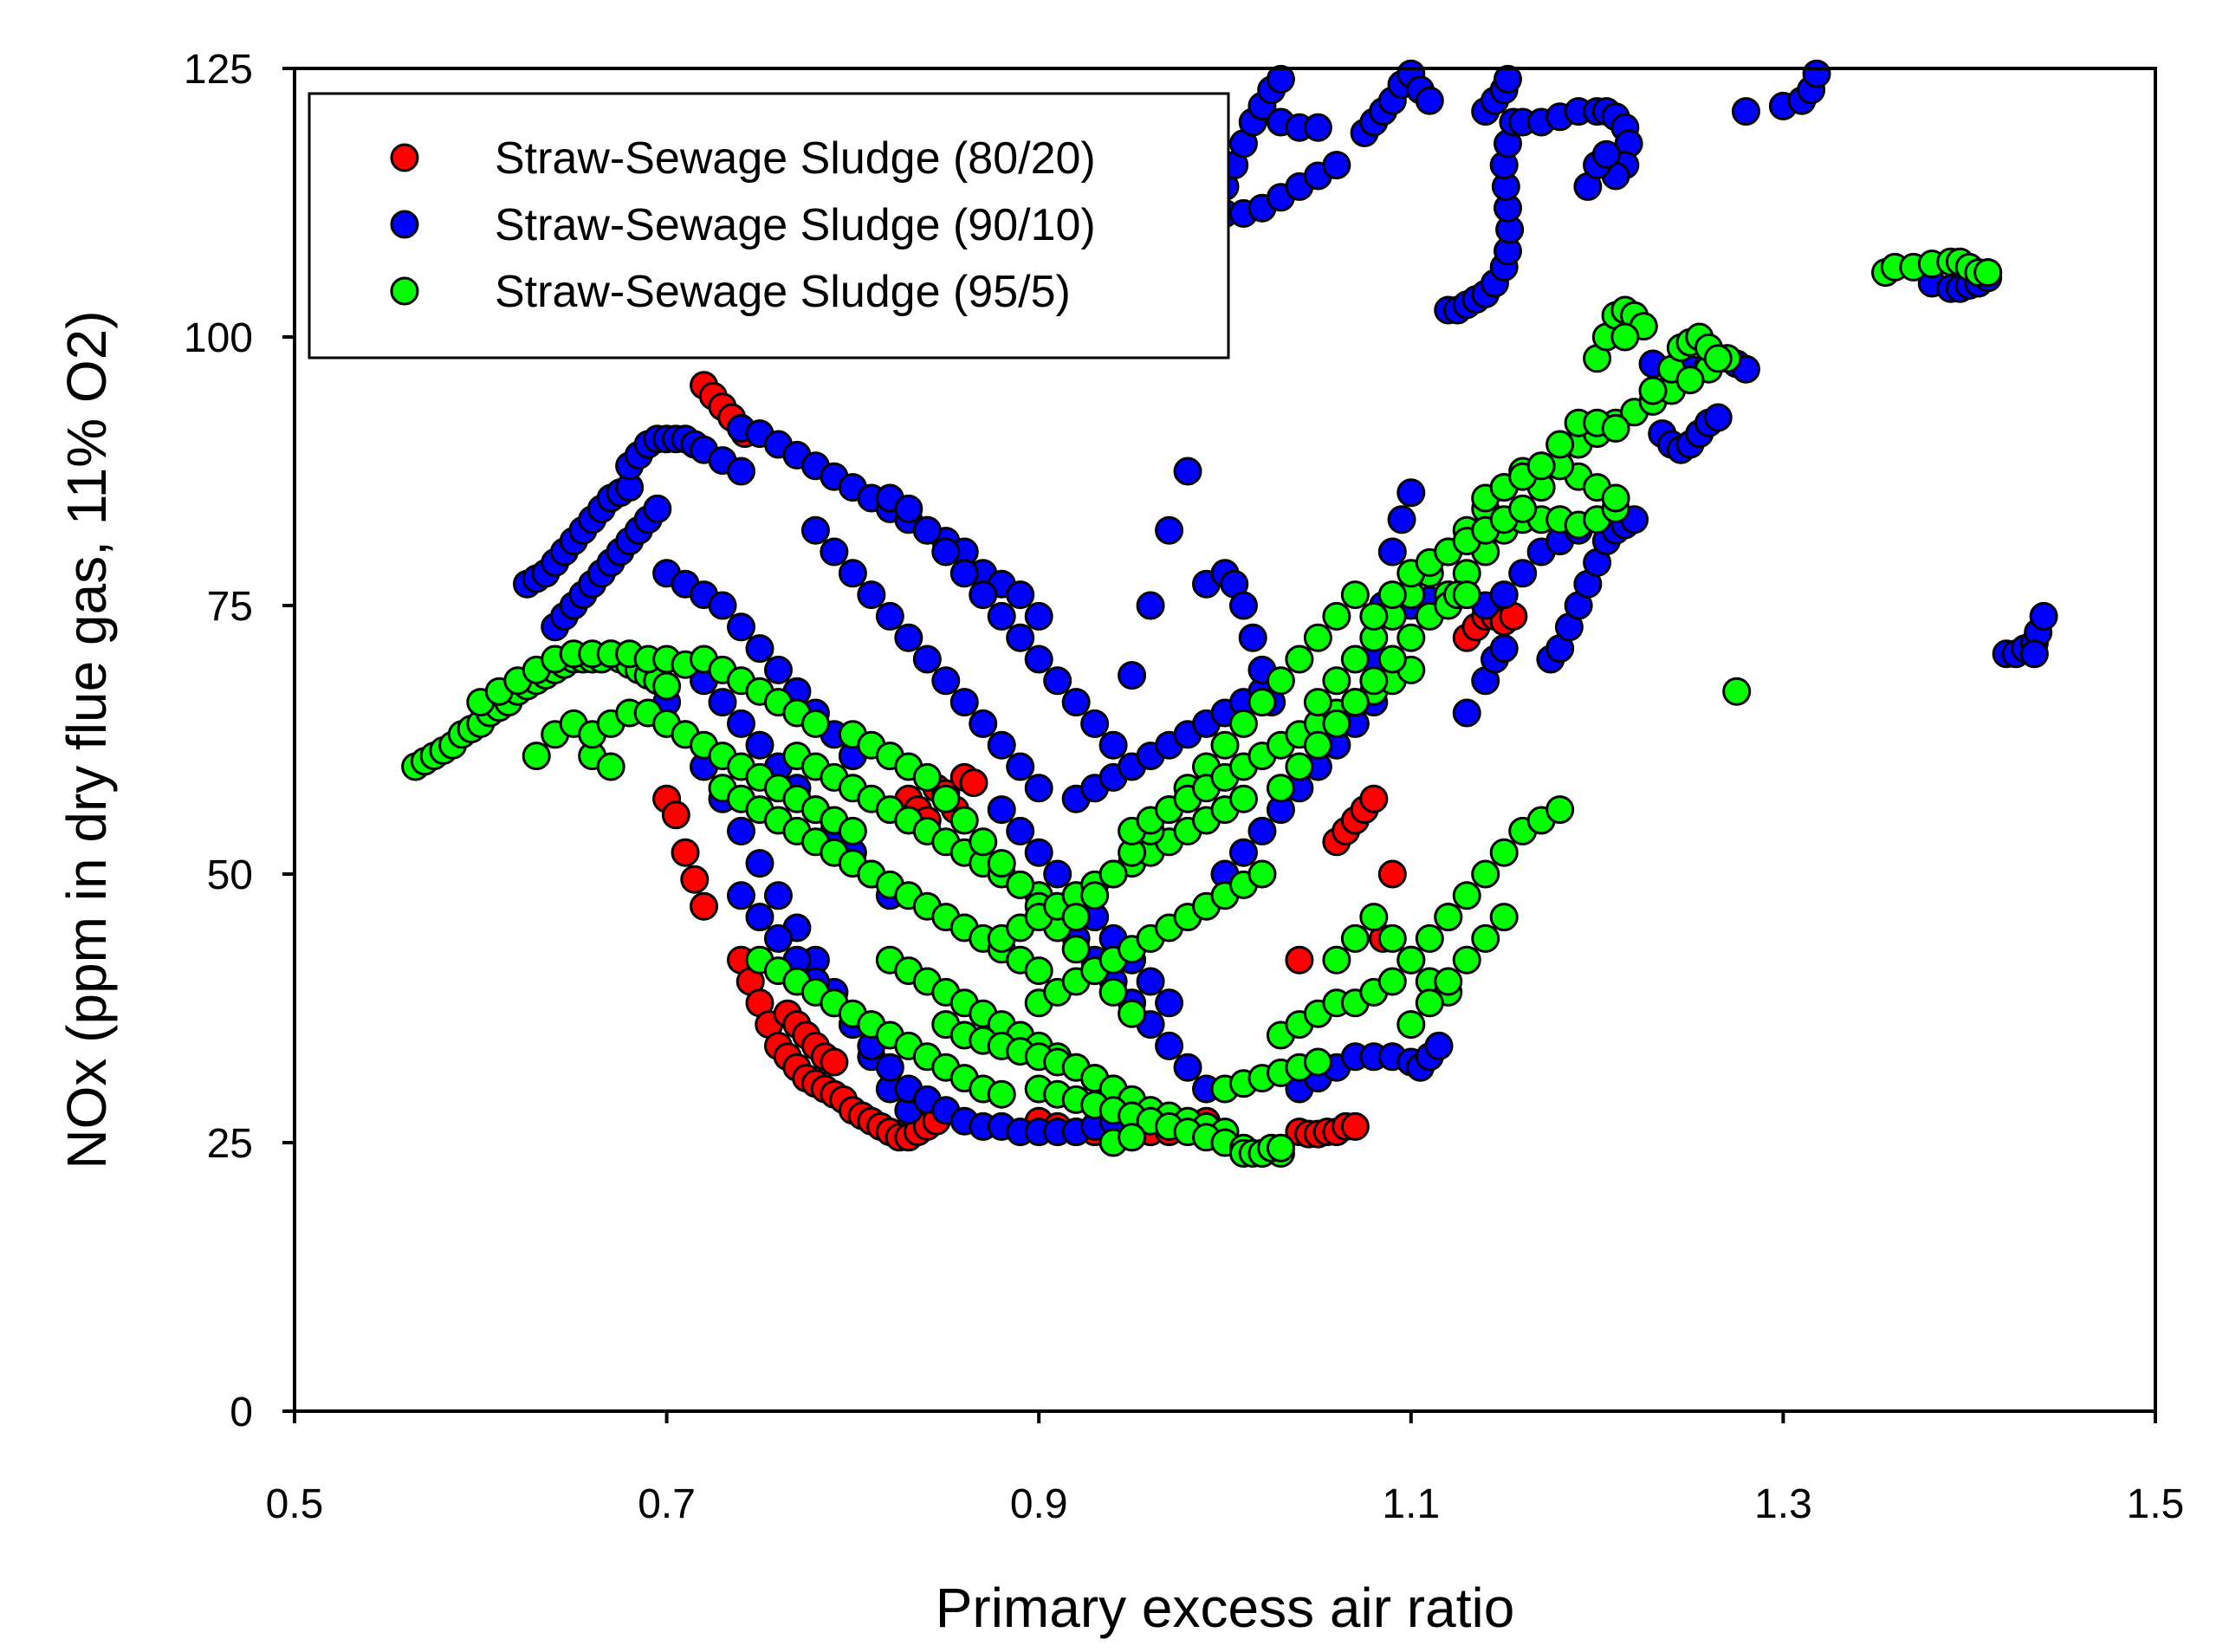  I want to click on legend-box, so click(769, 226).